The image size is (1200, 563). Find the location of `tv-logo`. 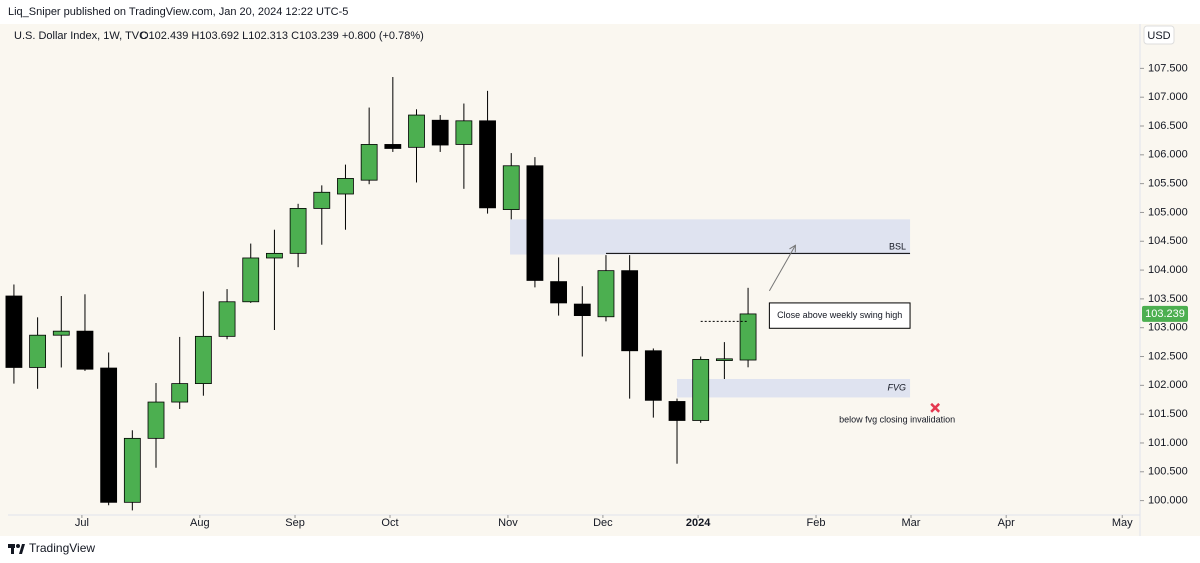

tv-logo is located at coordinates (16, 549).